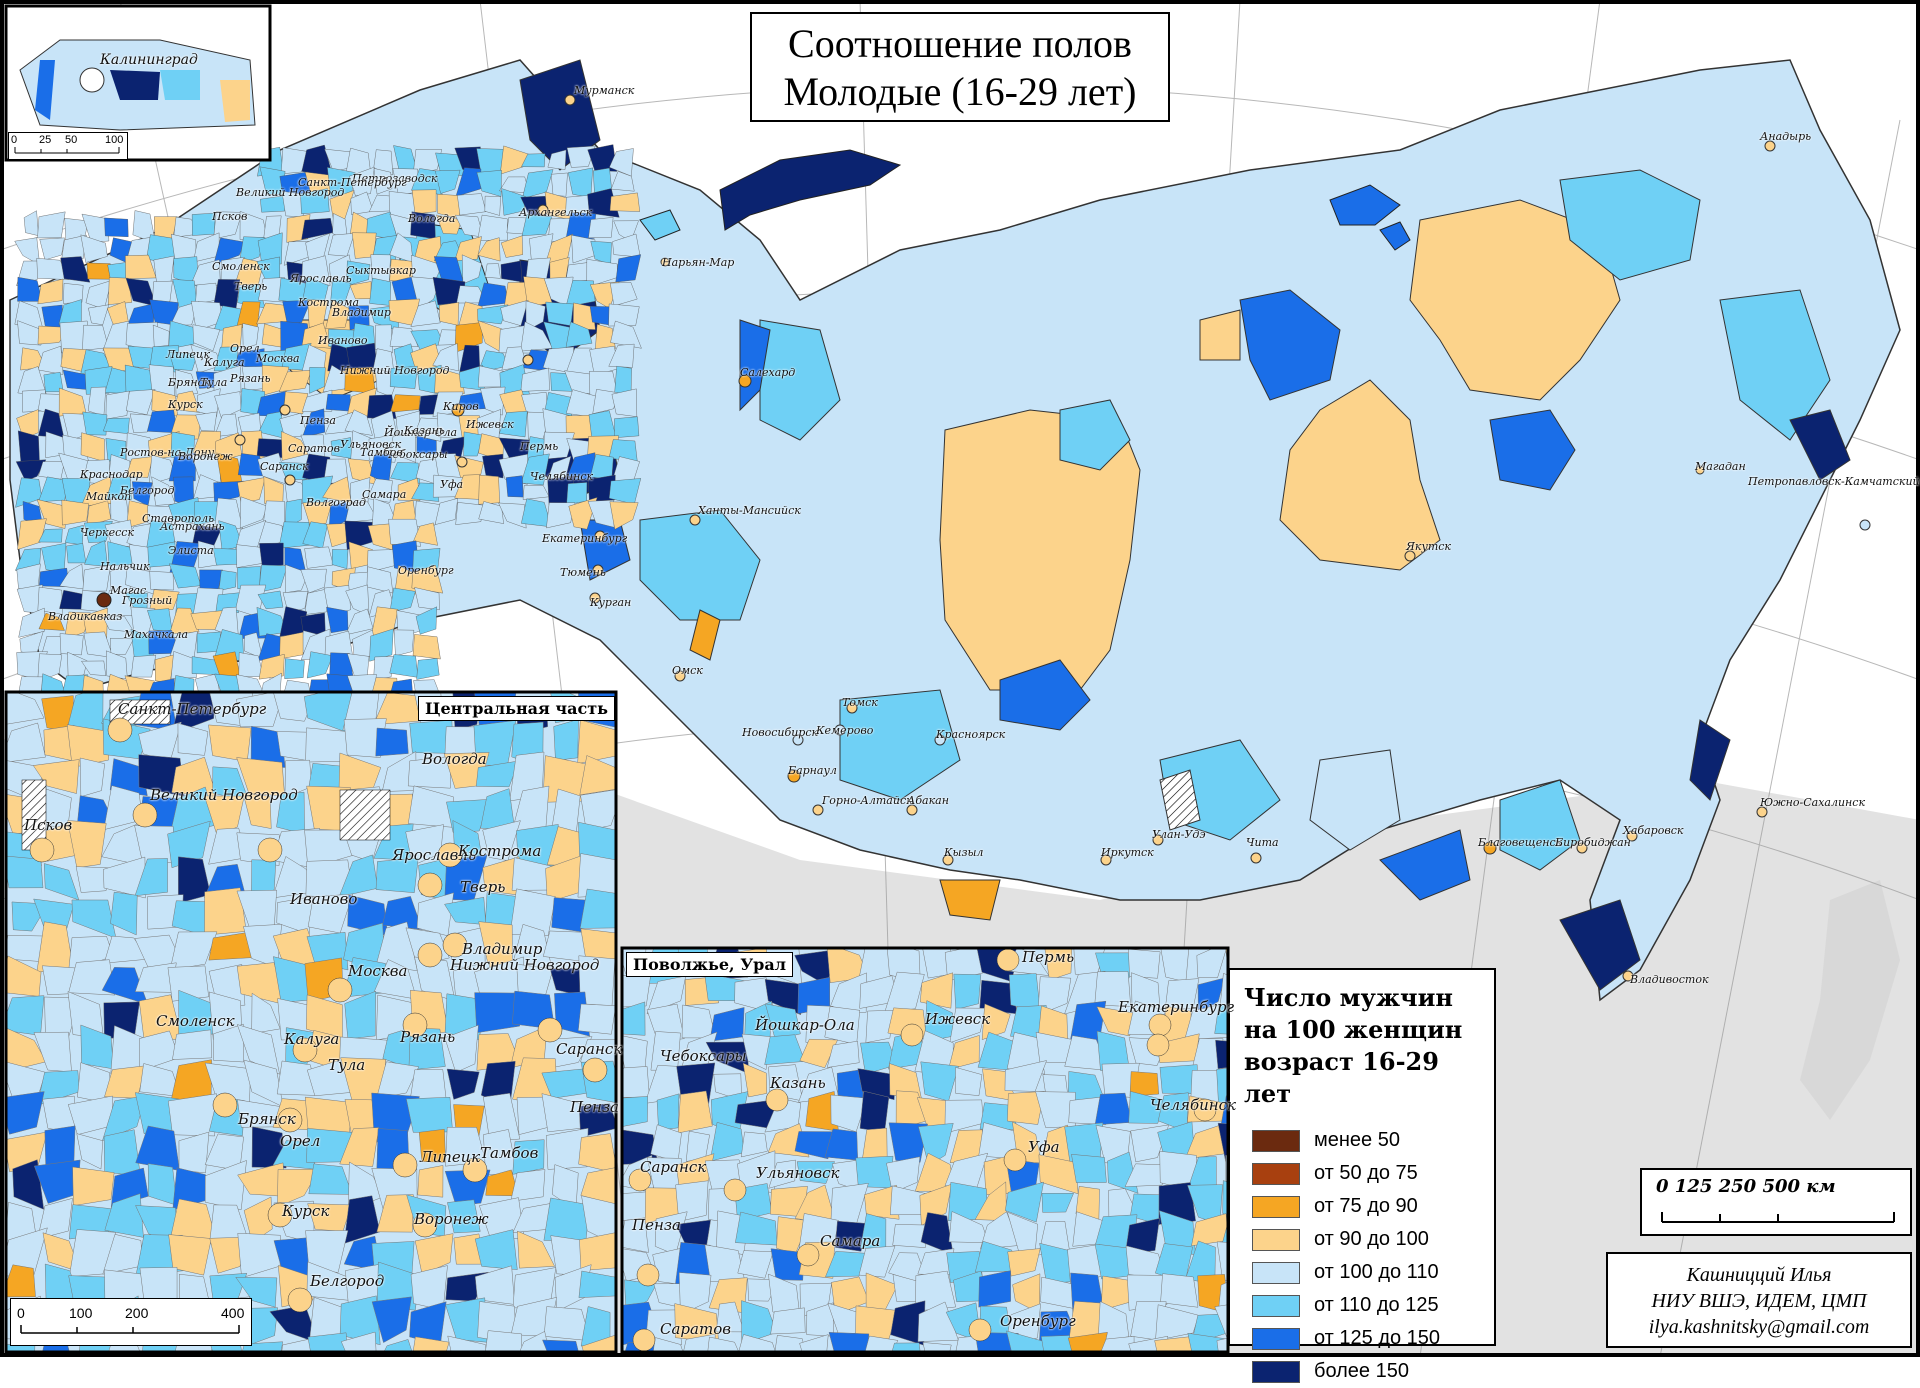  What do you see at coordinates (960, 43) in the screenshot?
I see `title-line1: Соотношение полов` at bounding box center [960, 43].